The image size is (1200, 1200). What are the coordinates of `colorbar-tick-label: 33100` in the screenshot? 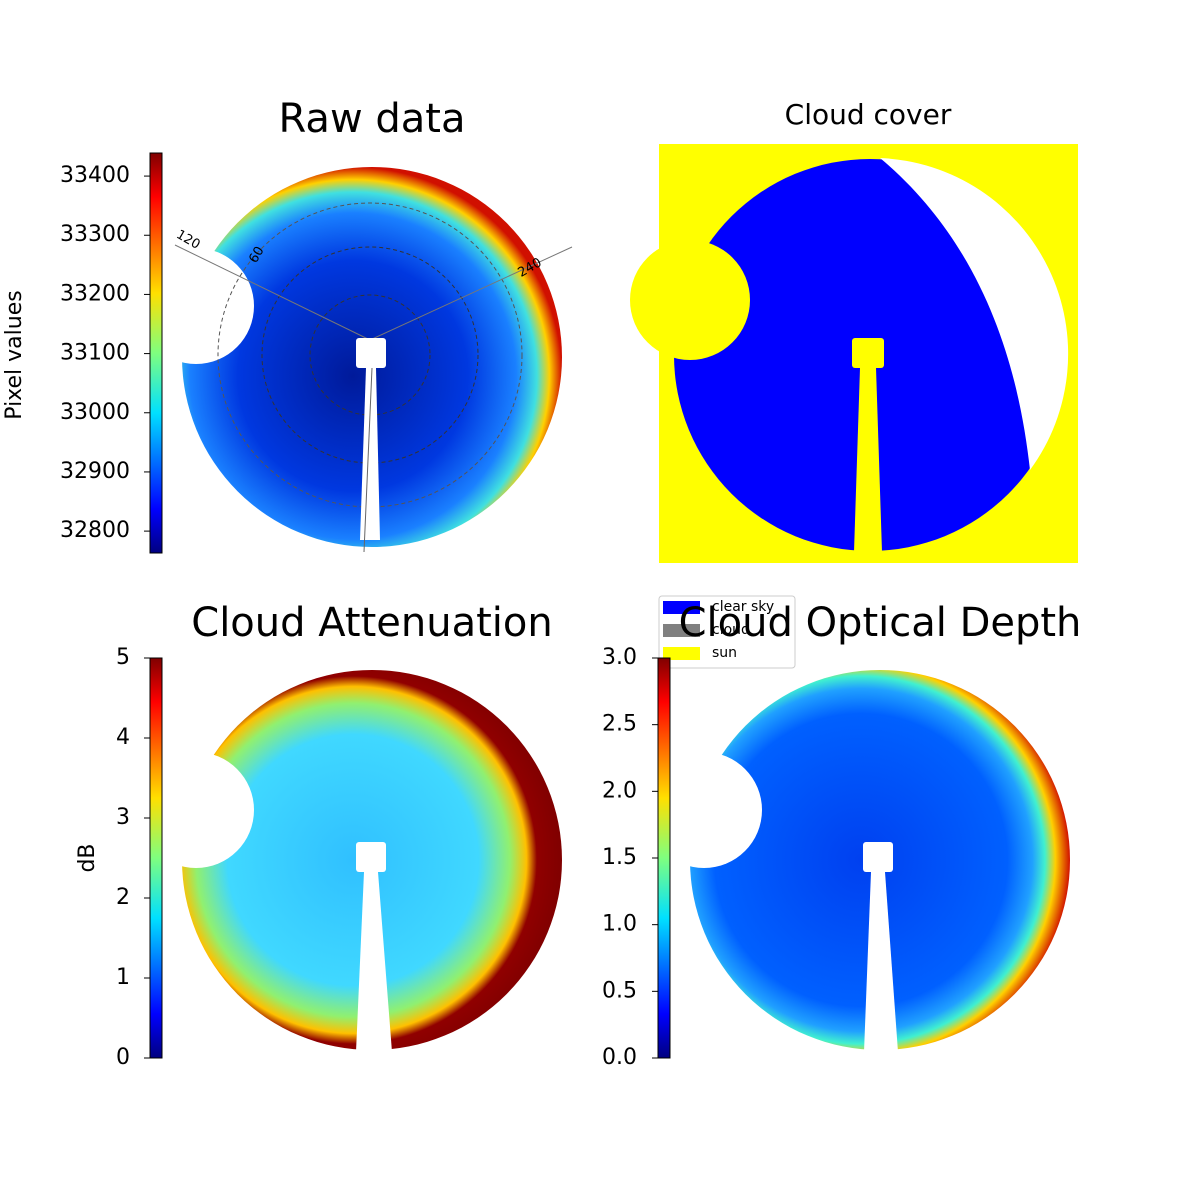 It's located at (95, 353).